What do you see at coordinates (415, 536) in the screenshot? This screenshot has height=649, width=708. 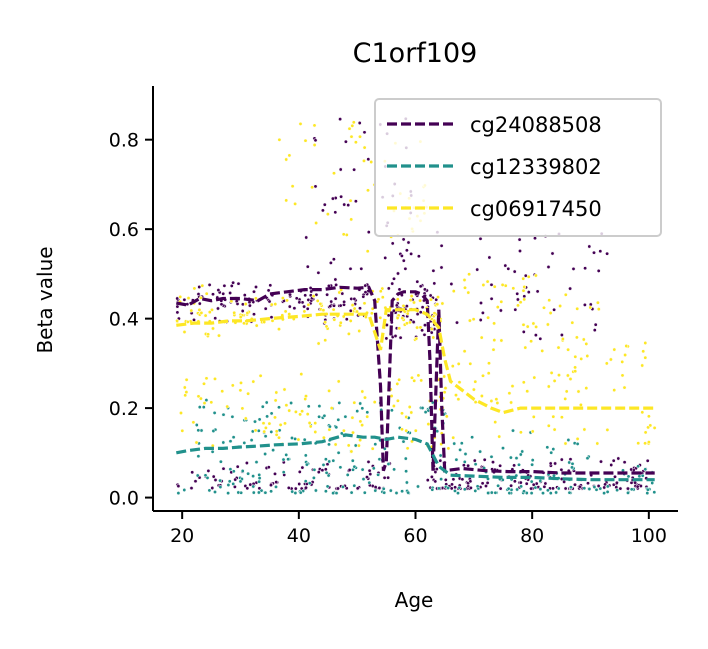 I see `x-tick-label: 60` at bounding box center [415, 536].